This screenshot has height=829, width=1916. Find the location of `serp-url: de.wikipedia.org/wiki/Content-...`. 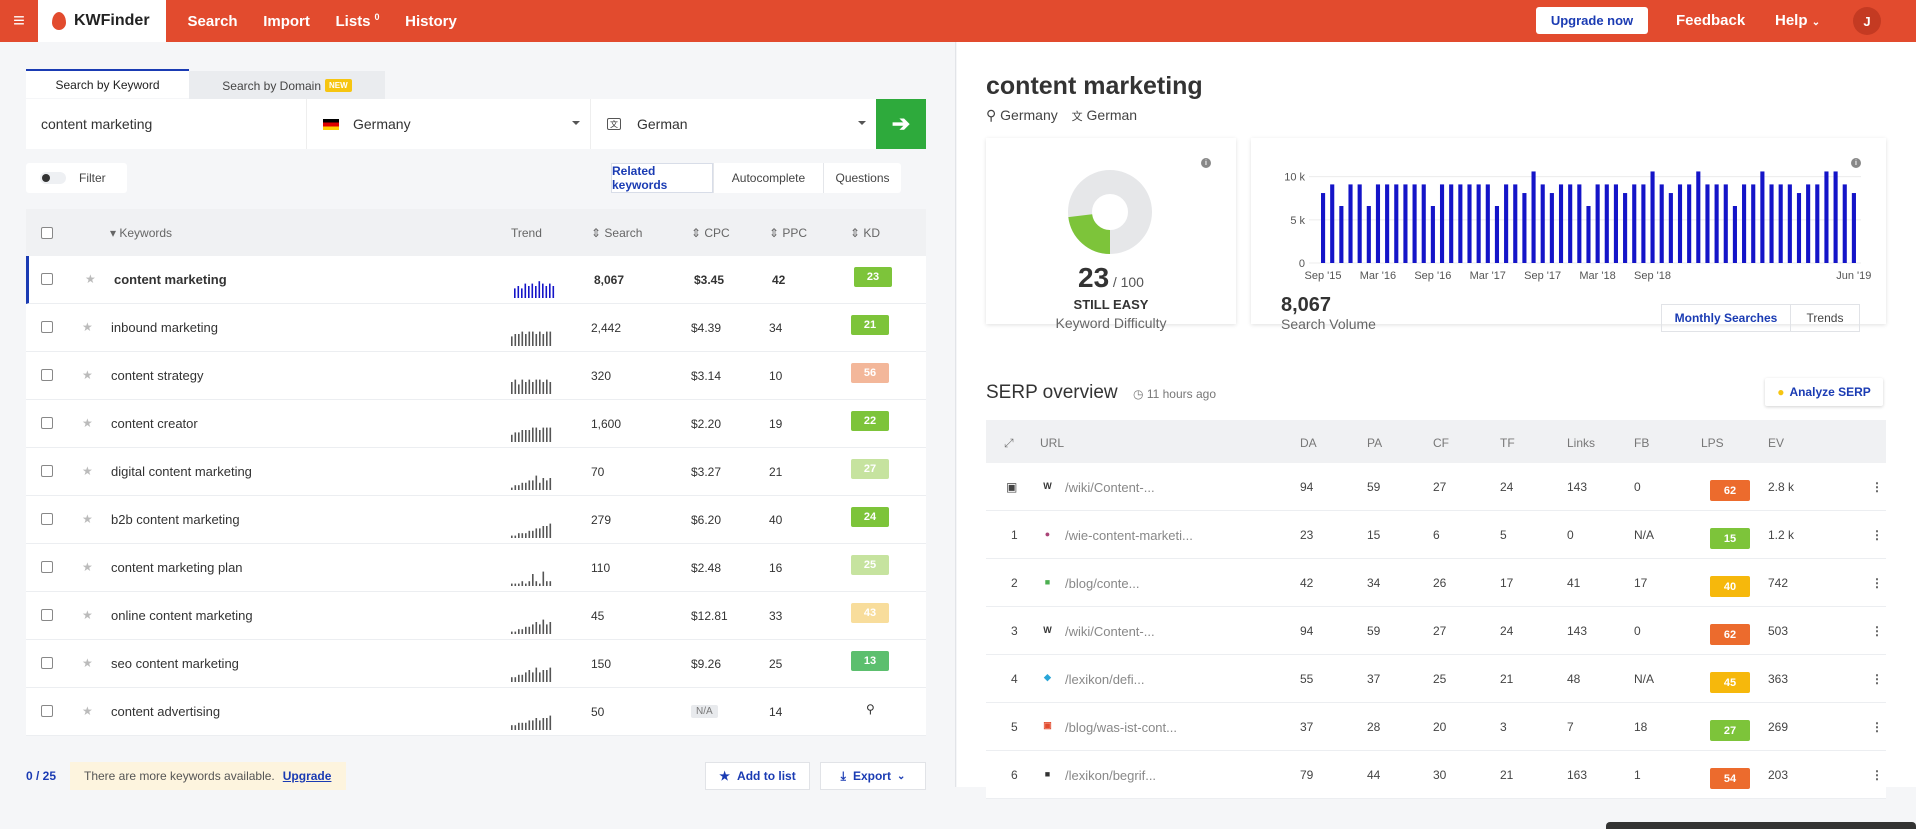

serp-url: de.wikipedia.org/wiki/Content-... is located at coordinates (1170, 487).